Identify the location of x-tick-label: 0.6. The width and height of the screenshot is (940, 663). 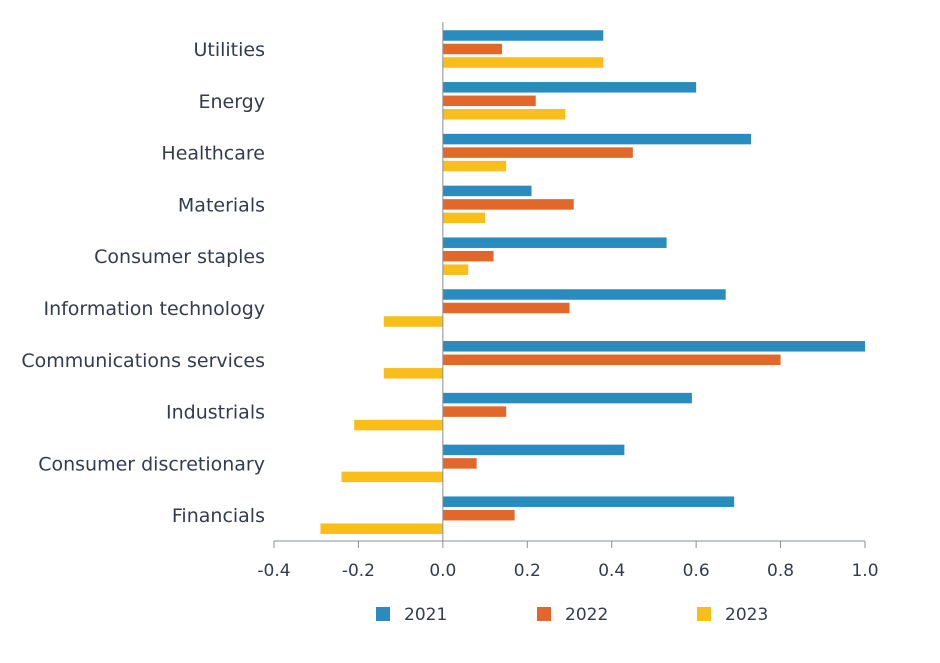
(696, 571).